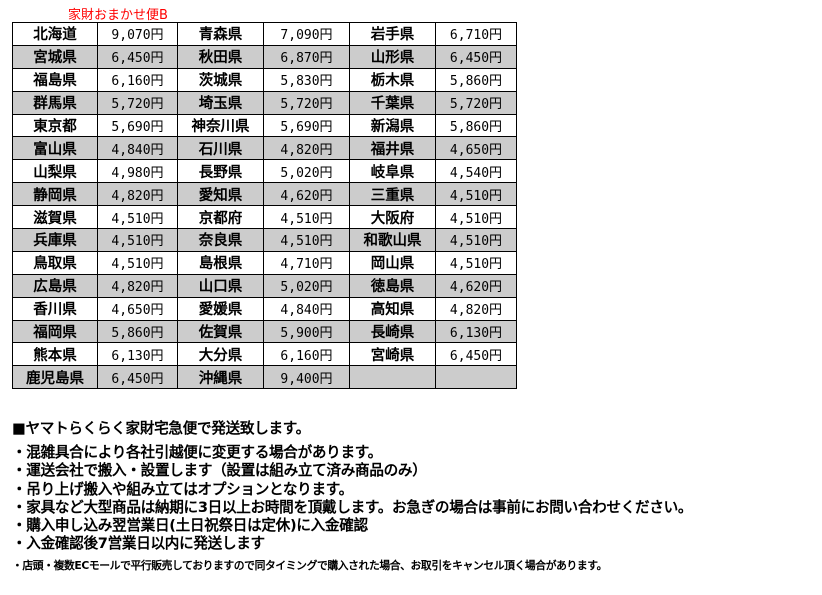 This screenshot has height=595, width=822. What do you see at coordinates (55, 194) in the screenshot?
I see `prefecture-cell: 静岡県` at bounding box center [55, 194].